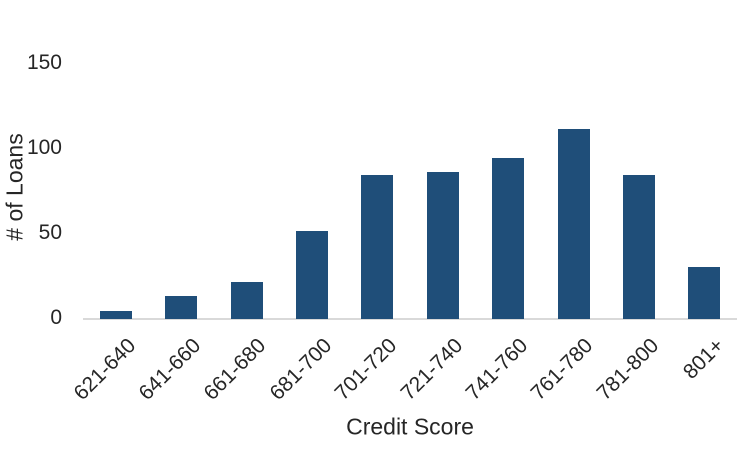 This screenshot has height=449, width=756. Describe the element at coordinates (410, 426) in the screenshot. I see `x-axis-title: Credit Score` at that location.